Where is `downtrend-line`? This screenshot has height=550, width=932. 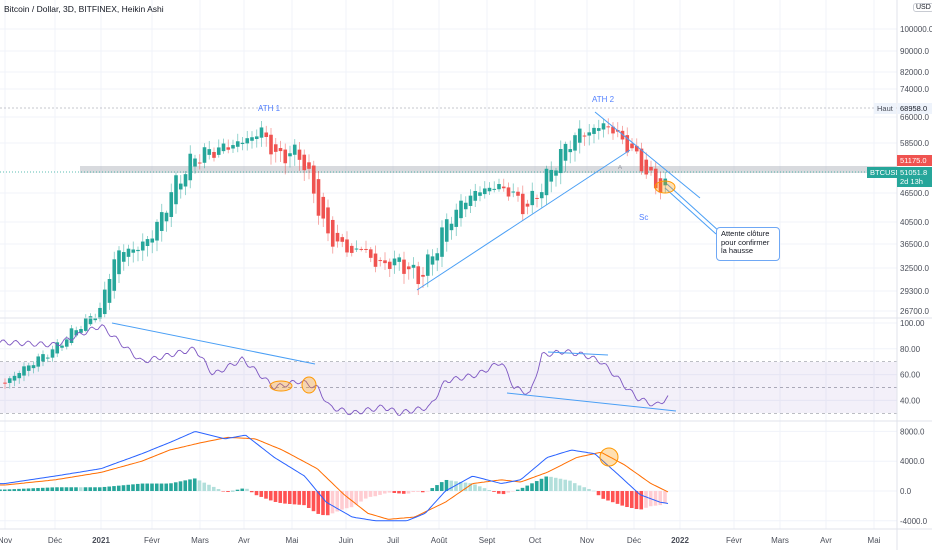 downtrend-line is located at coordinates (647, 155).